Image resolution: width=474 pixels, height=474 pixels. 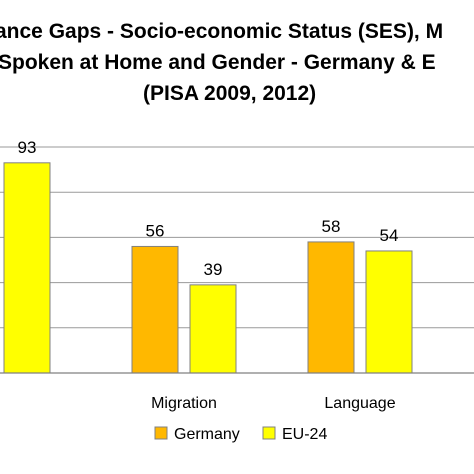 I want to click on data-label: 39, so click(x=213, y=269).